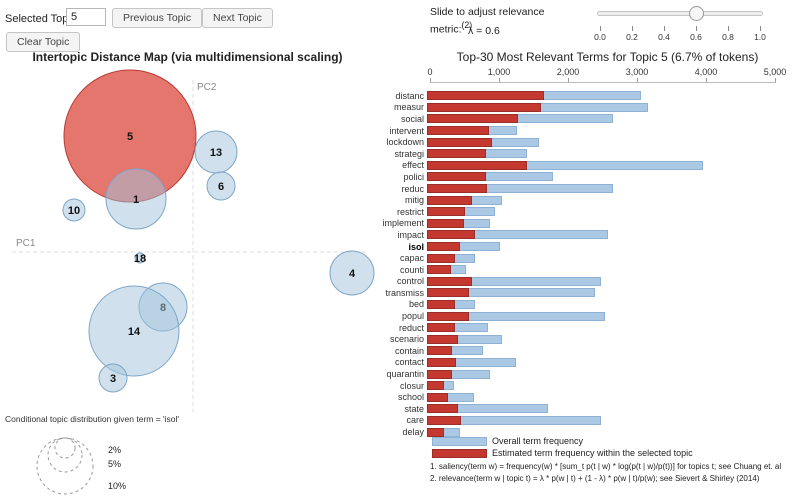  I want to click on term-label-closur: closur, so click(411, 385).